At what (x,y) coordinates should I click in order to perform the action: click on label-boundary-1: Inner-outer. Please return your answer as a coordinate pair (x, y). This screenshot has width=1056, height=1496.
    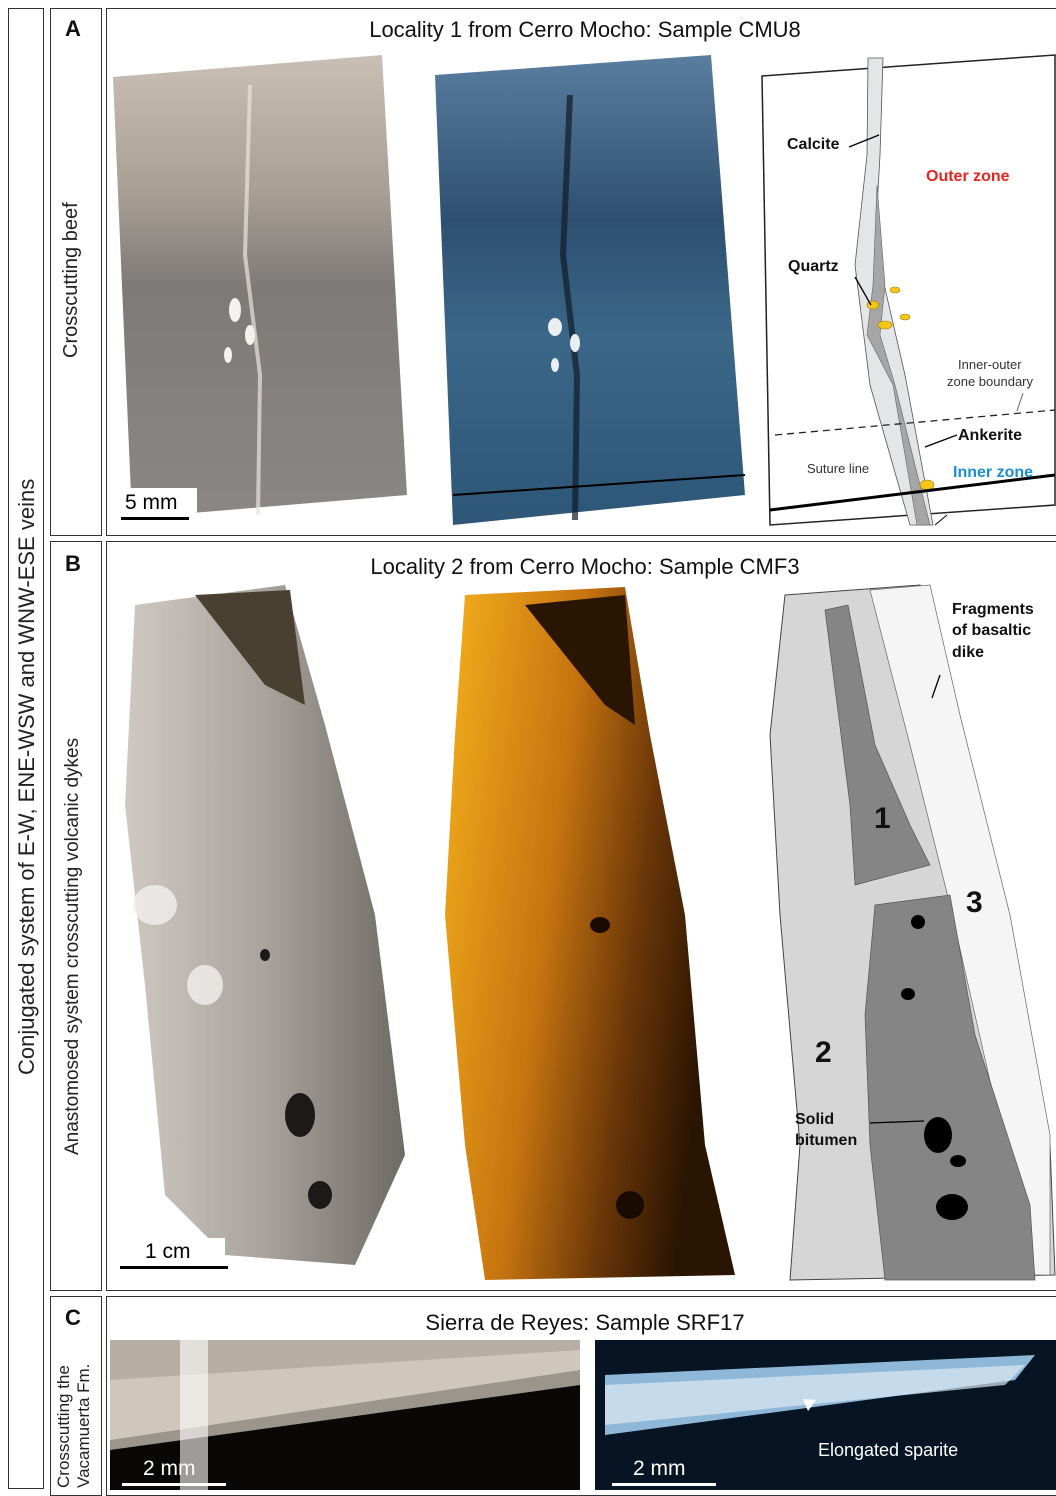
    Looking at the image, I should click on (990, 364).